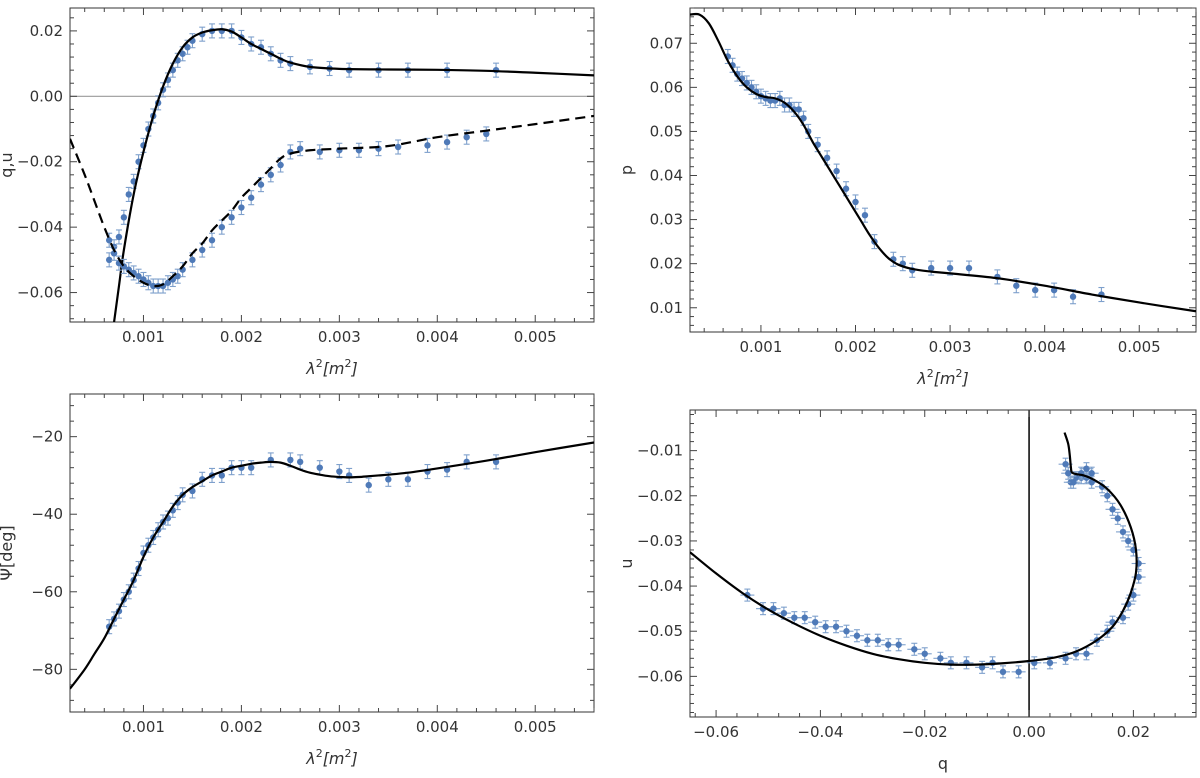  Describe the element at coordinates (666, 87) in the screenshot. I see `y-tick-label: 0.06` at that location.